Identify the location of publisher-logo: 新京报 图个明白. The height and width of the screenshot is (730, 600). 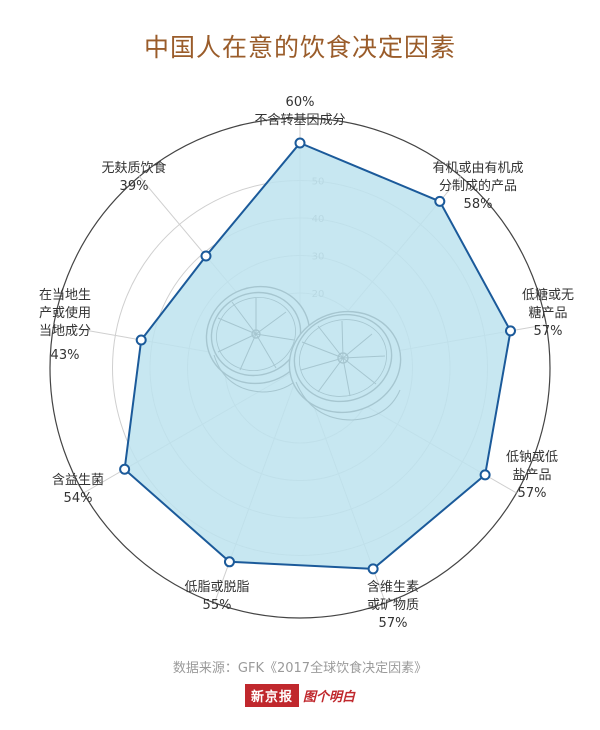
(300, 695).